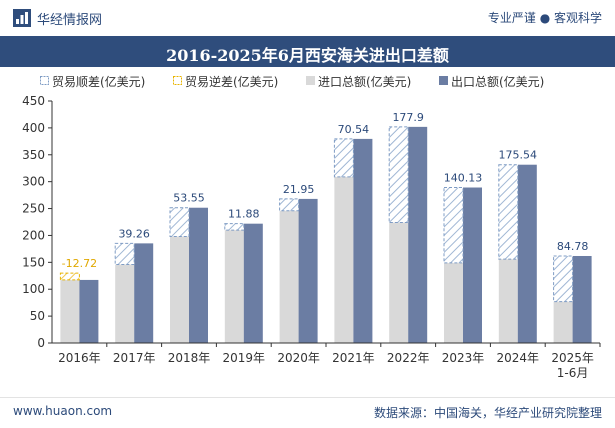 This screenshot has width=615, height=428. Describe the element at coordinates (307, 412) in the screenshot. I see `footer: www.huaon.com 数据来源：中国海关，华经产业研究院整理` at that location.